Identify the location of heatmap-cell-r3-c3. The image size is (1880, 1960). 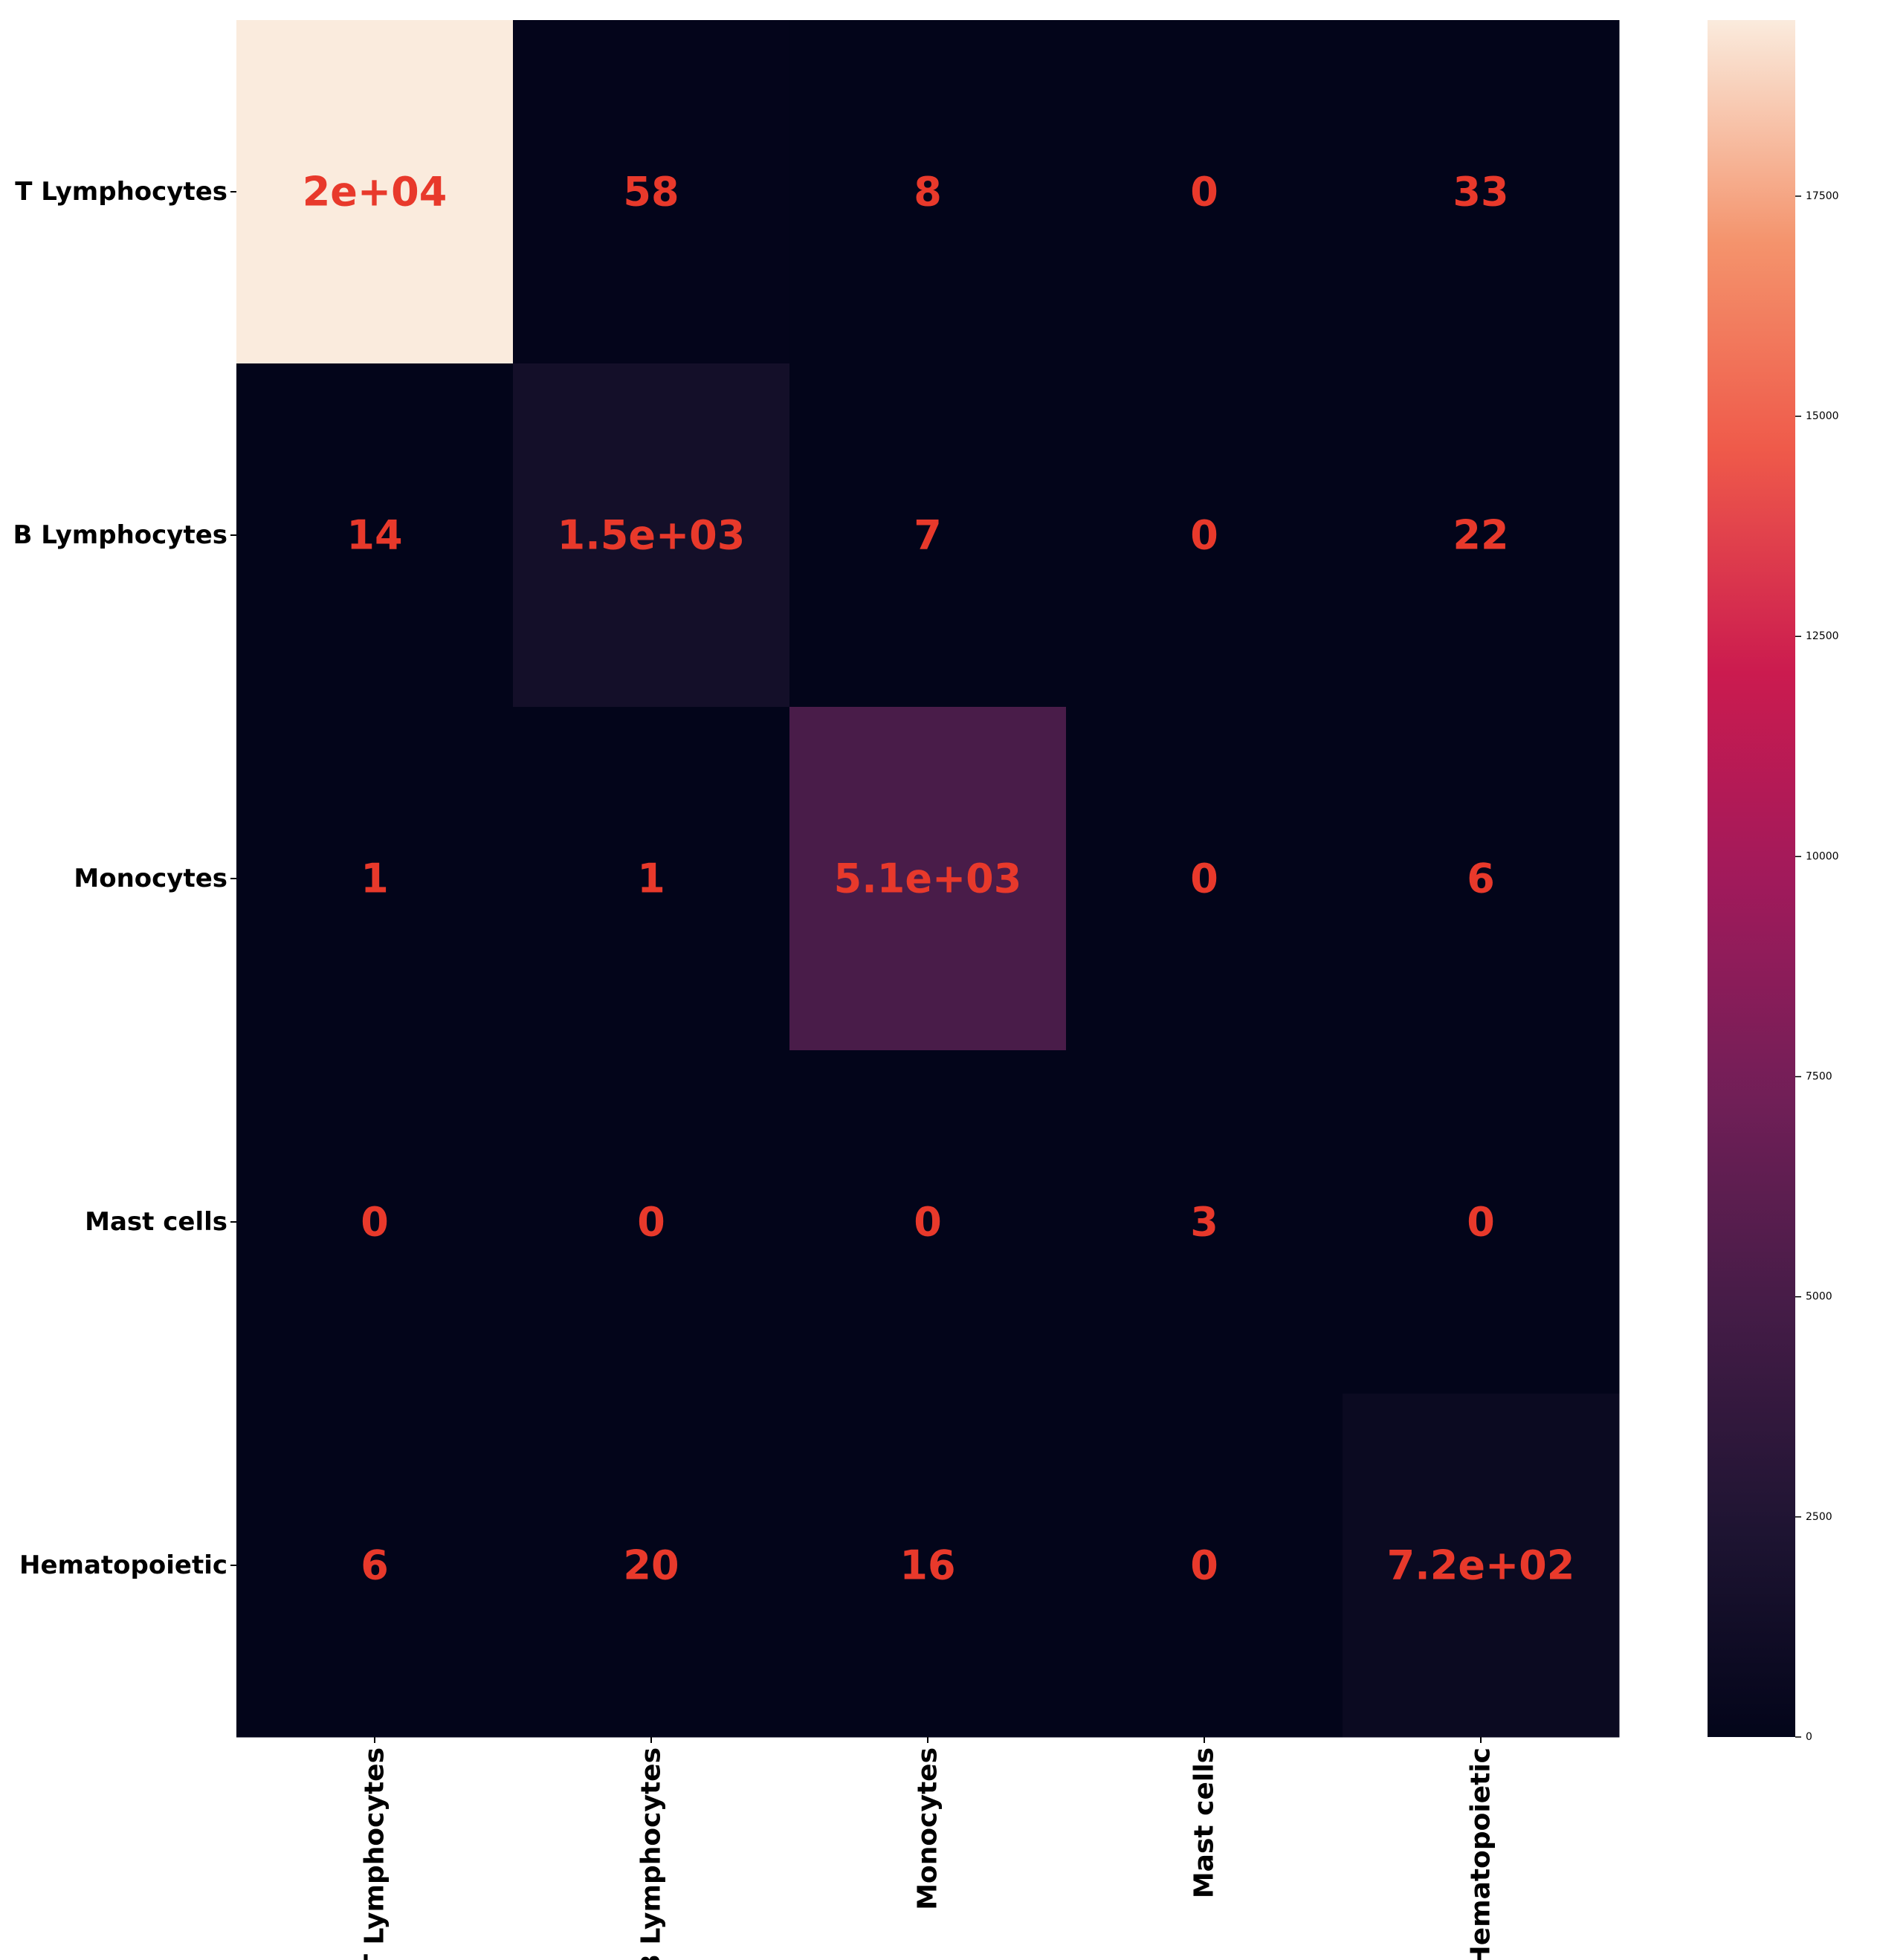
(1204, 1222).